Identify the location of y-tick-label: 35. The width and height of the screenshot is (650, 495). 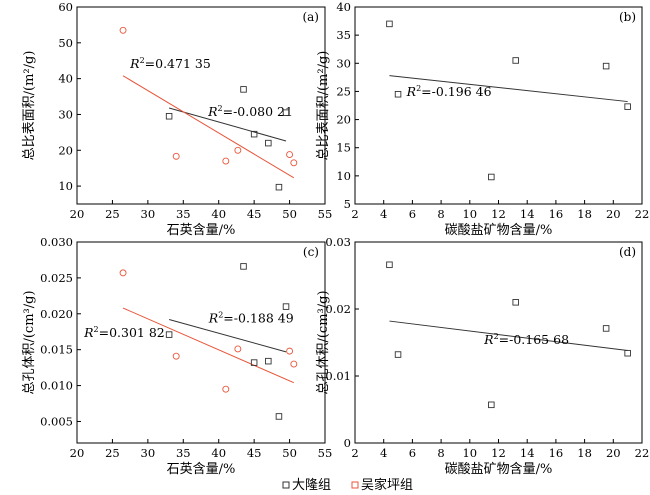
(343, 35).